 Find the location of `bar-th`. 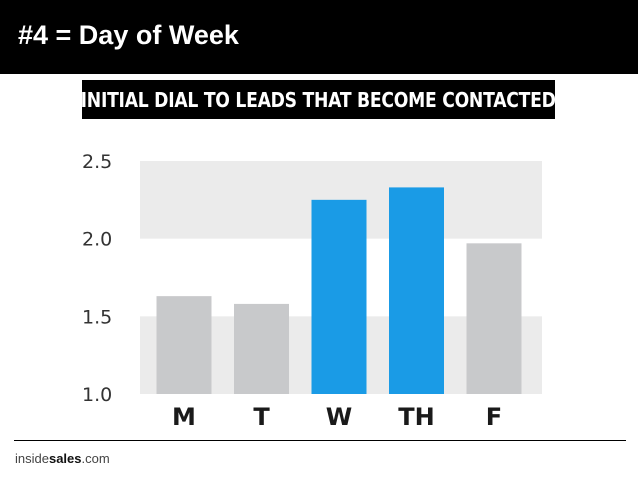

bar-th is located at coordinates (416, 290).